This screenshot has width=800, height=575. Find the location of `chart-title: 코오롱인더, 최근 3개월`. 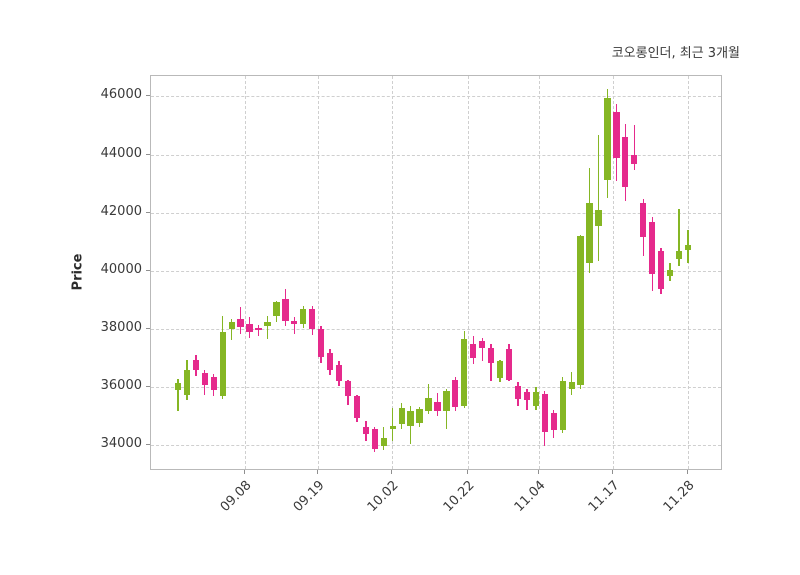

chart-title: 코오롱인더, 최근 3개월 is located at coordinates (675, 53).